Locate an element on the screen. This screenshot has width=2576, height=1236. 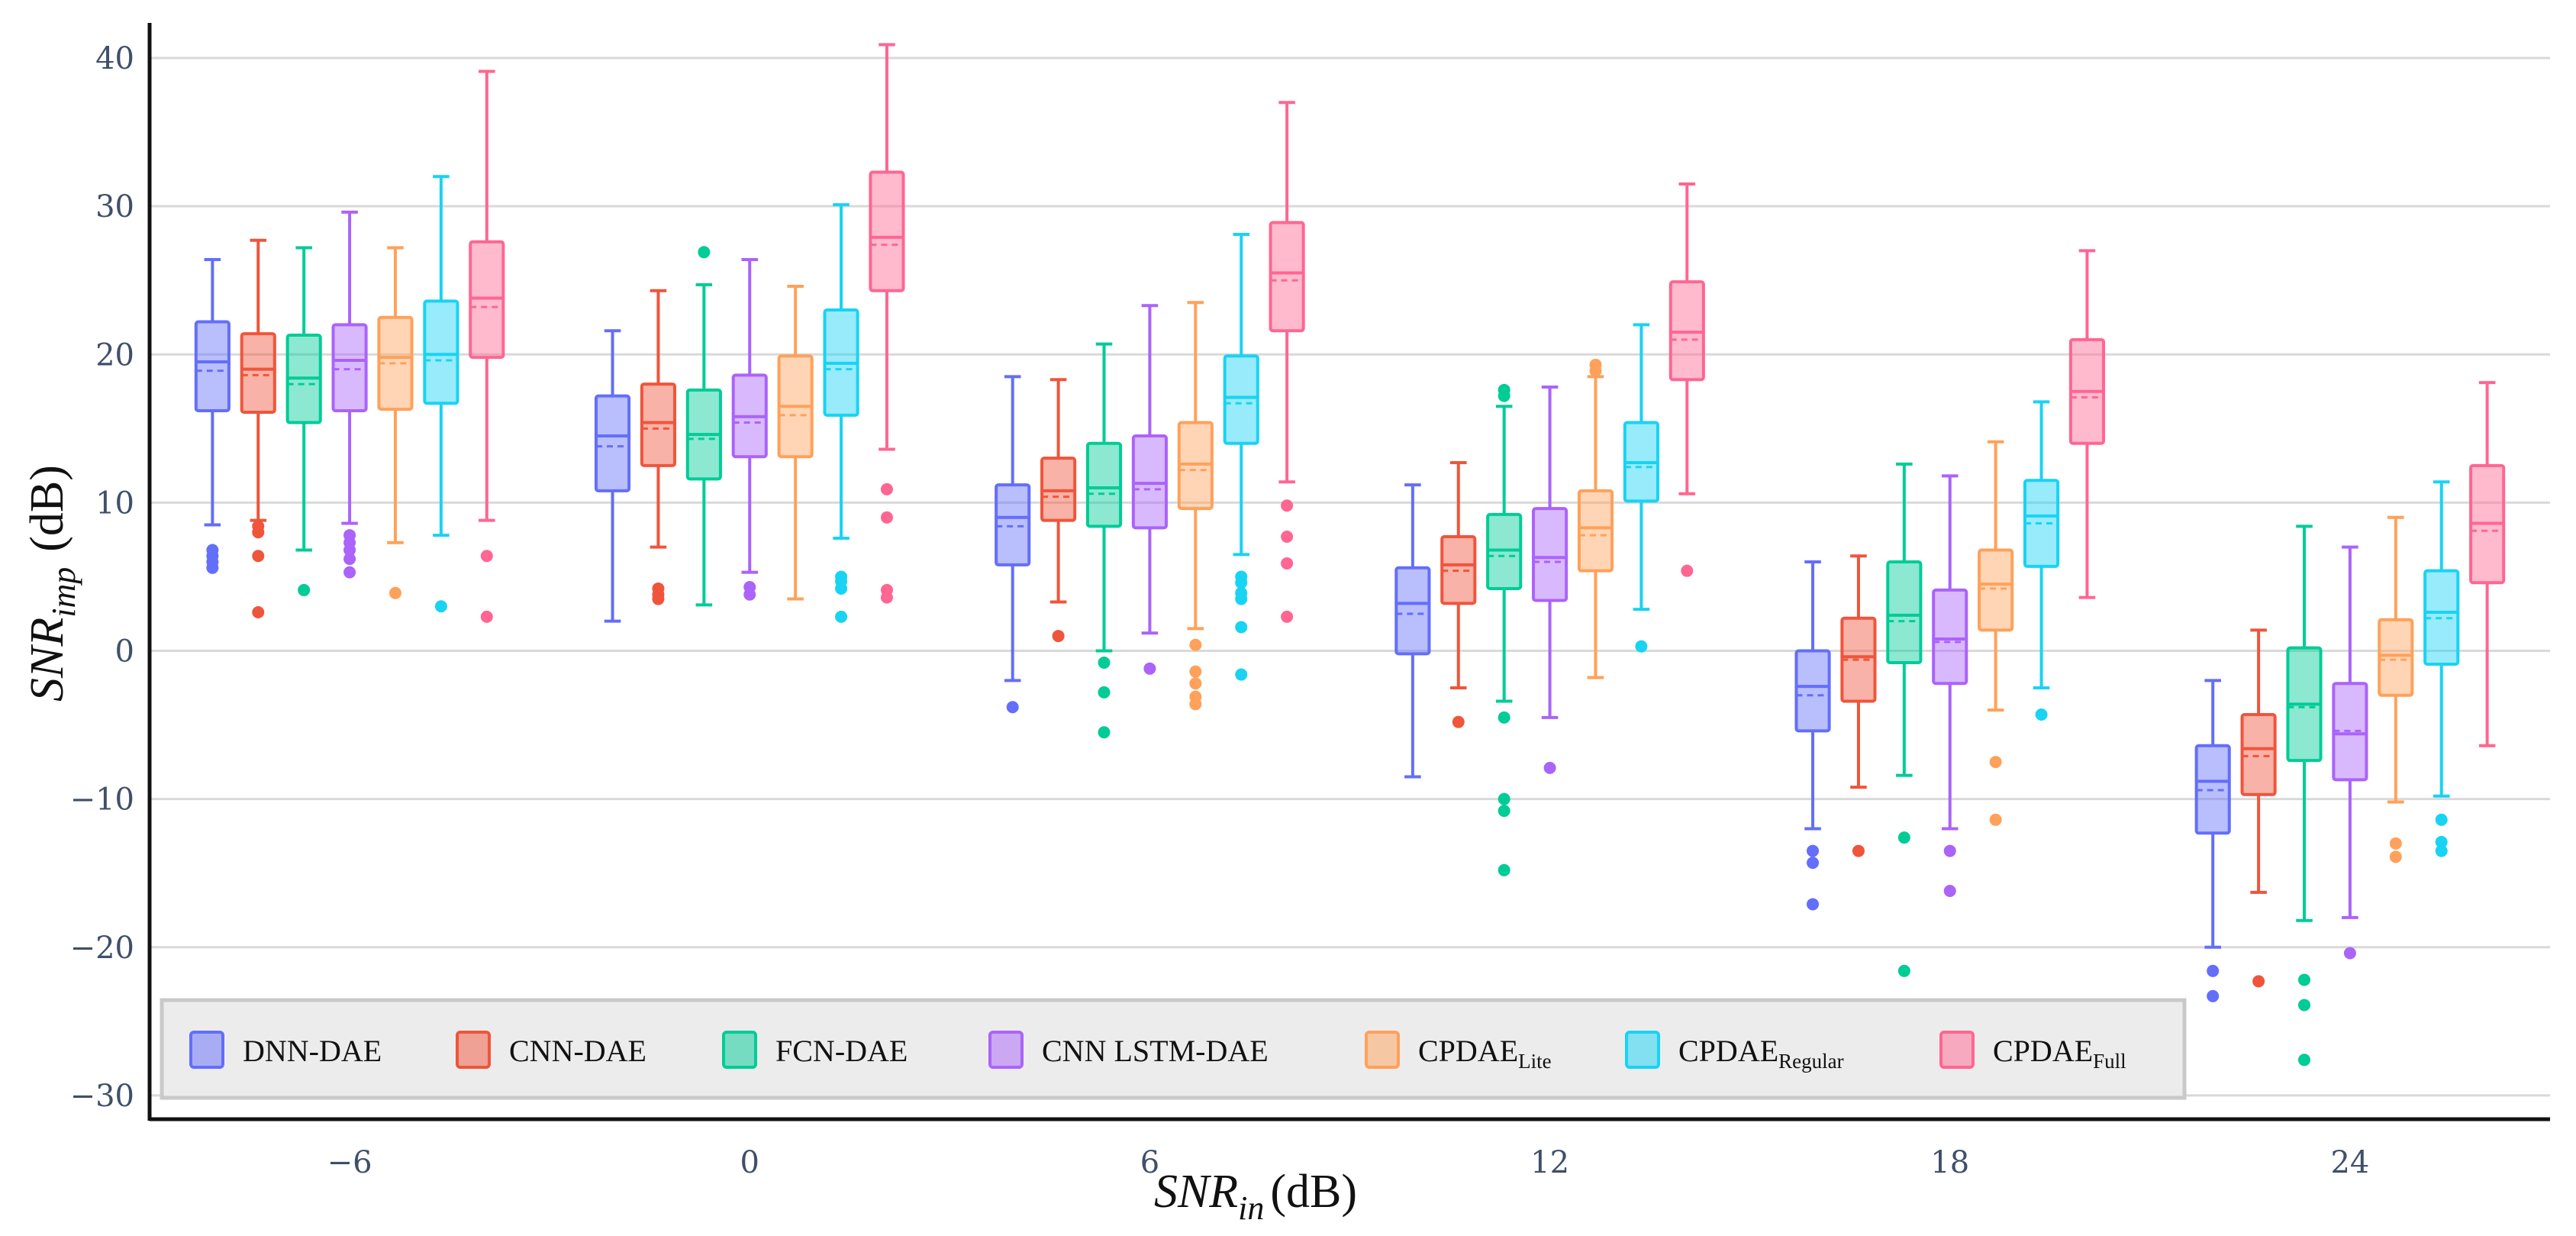
legend-label: CNN LSTM-DAE is located at coordinates (1155, 1051).